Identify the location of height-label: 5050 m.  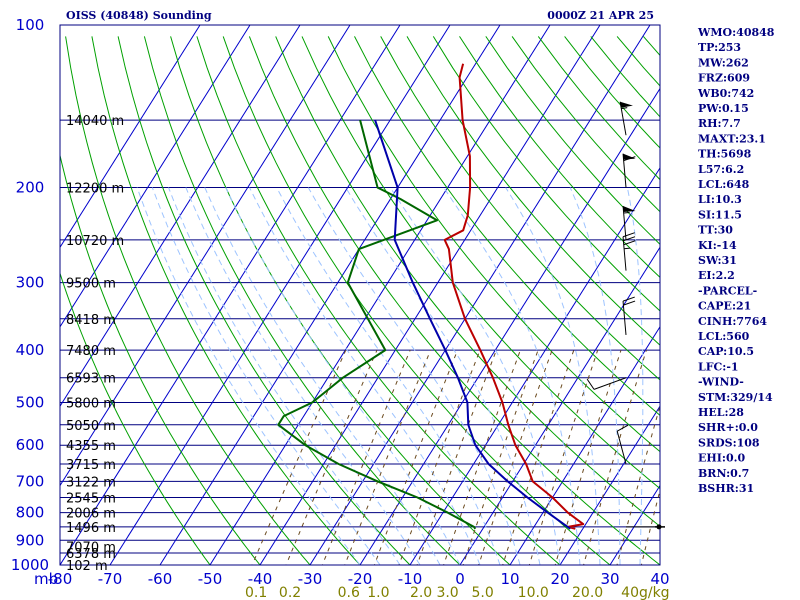
(91, 426).